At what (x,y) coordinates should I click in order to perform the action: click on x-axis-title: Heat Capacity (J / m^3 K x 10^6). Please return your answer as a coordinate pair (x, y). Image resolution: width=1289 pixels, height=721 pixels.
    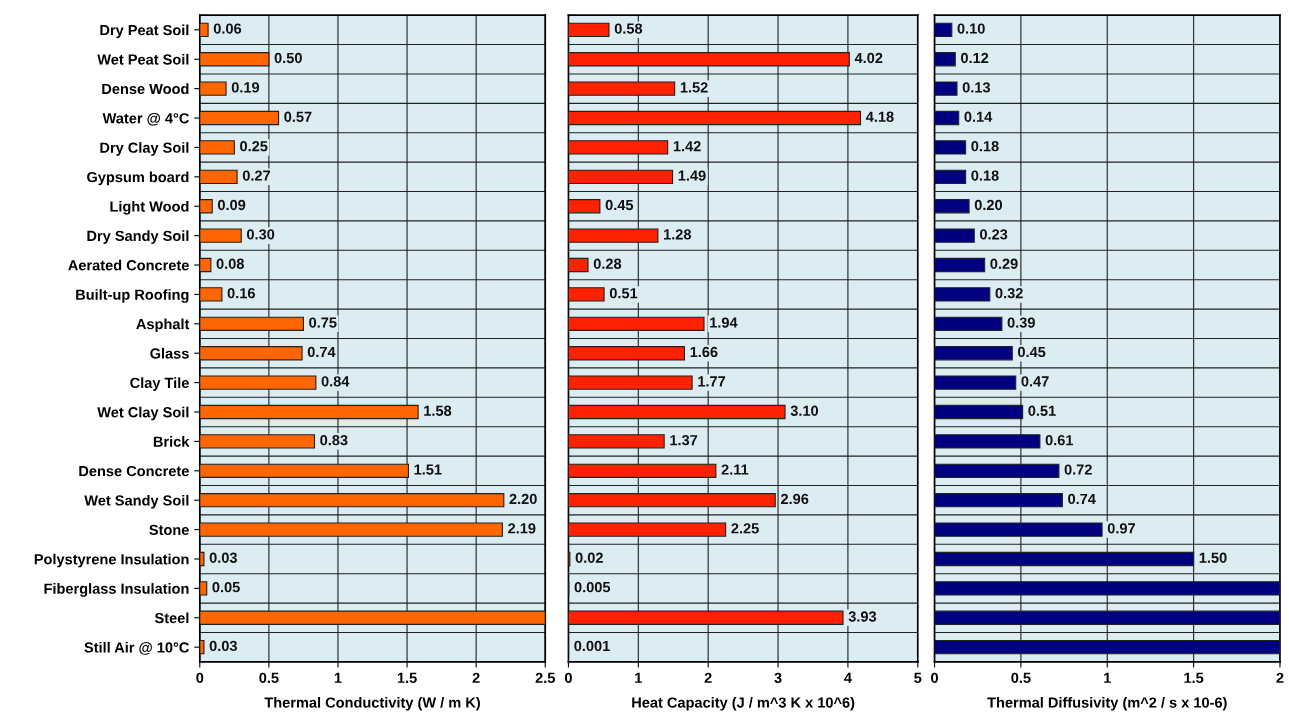
    Looking at the image, I should click on (743, 704).